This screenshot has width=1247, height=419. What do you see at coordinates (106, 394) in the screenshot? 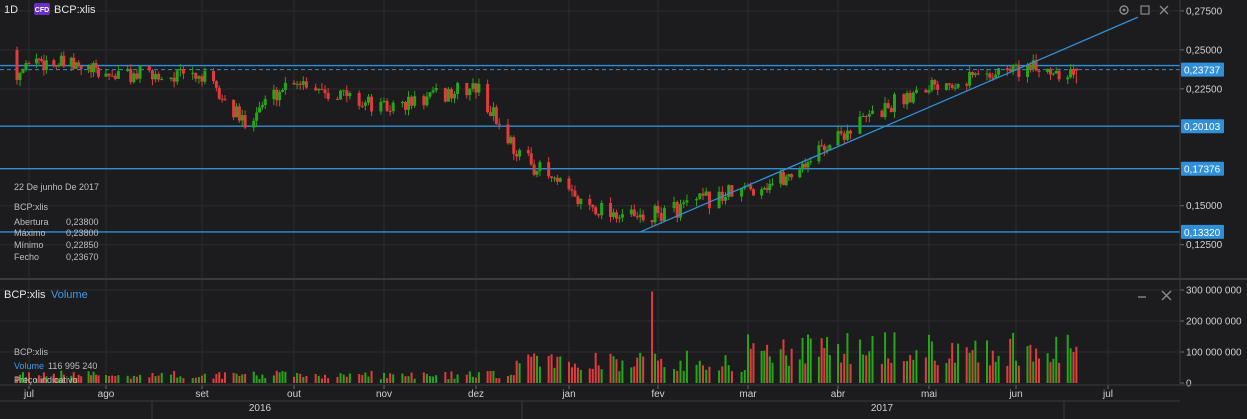
I see `month-label: ago` at bounding box center [106, 394].